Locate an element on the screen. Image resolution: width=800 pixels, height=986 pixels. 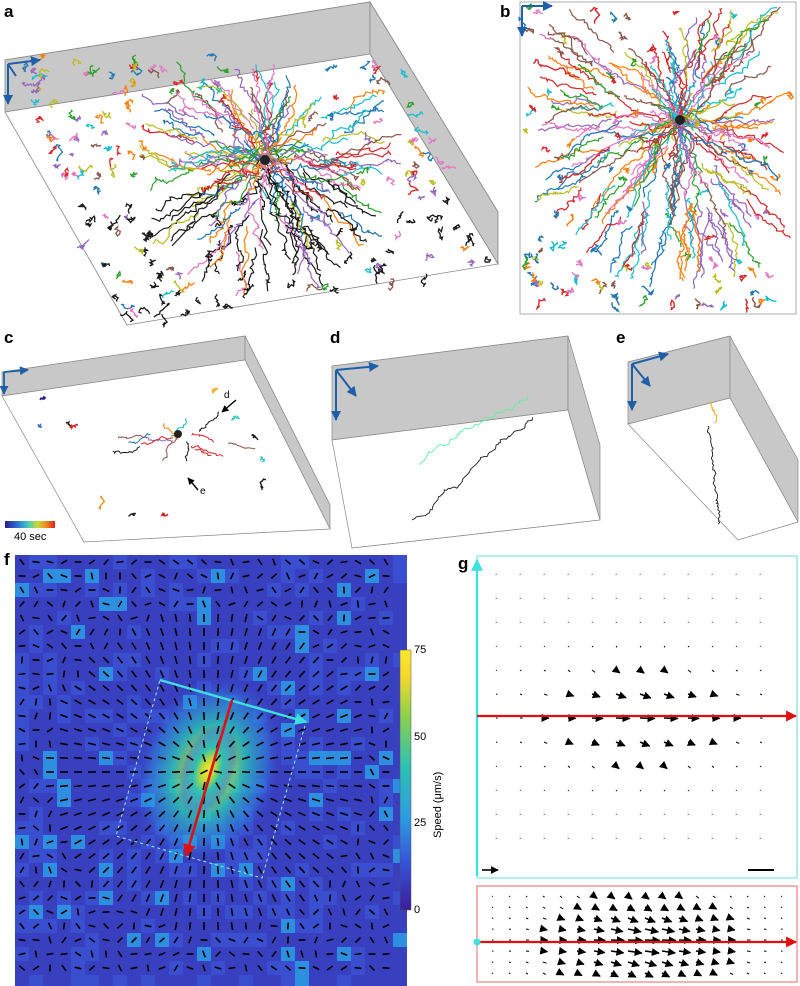
speed-tick-0: 0 is located at coordinates (417, 910).